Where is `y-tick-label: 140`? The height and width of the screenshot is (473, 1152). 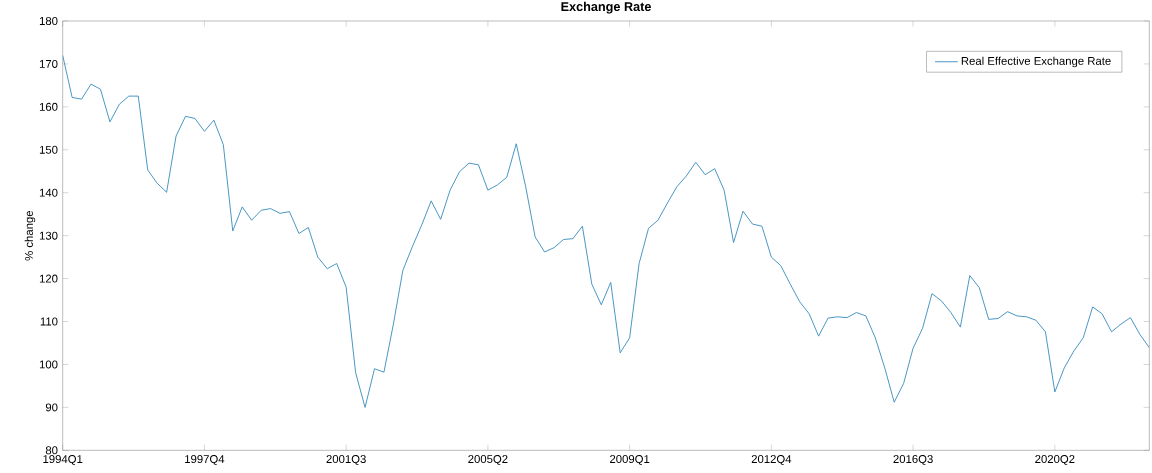 y-tick-label: 140 is located at coordinates (48, 192).